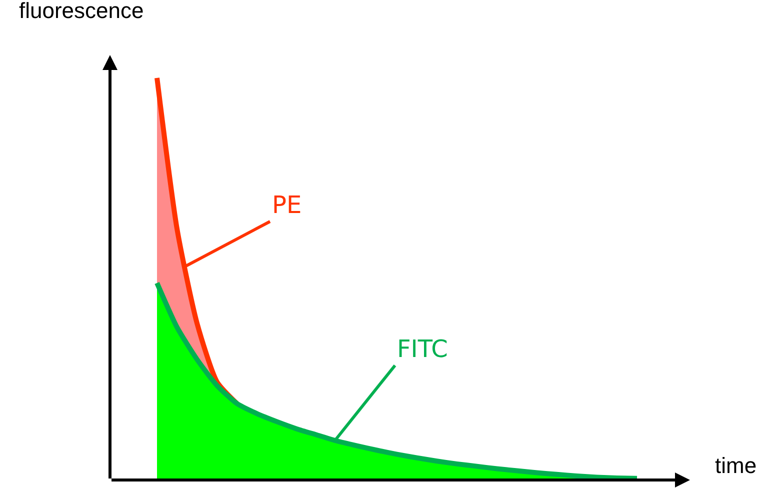 The height and width of the screenshot is (488, 775). Describe the element at coordinates (736, 465) in the screenshot. I see `x-axis-title: time` at that location.